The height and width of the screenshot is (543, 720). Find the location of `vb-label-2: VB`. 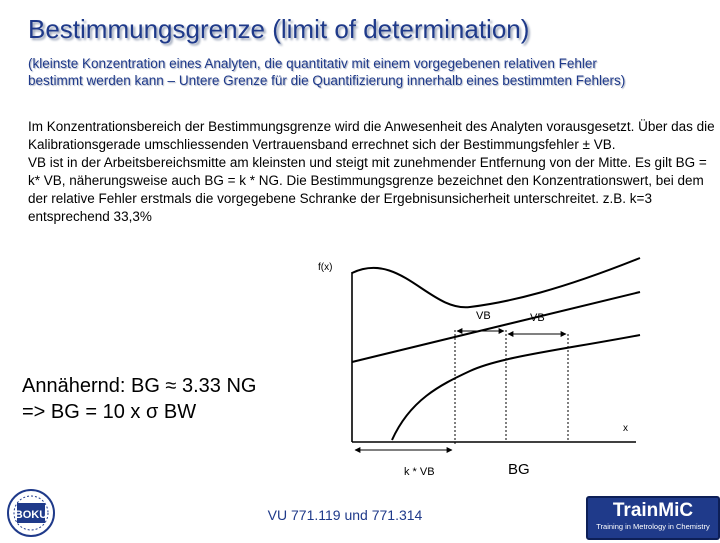

vb-label-2: VB is located at coordinates (537, 318).